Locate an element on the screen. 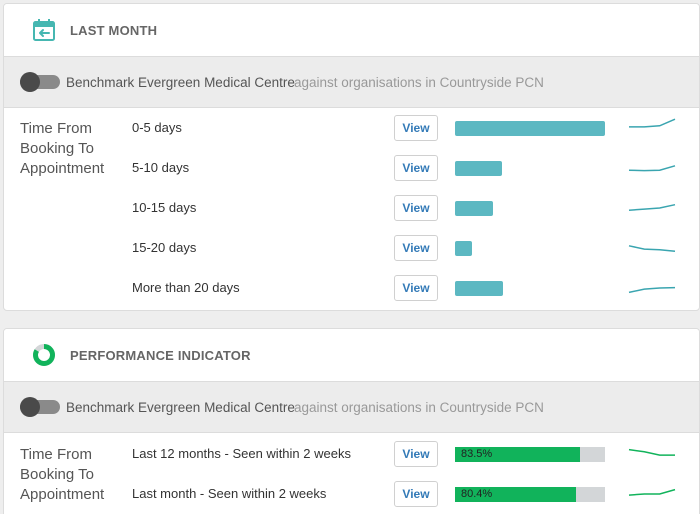 The height and width of the screenshot is (514, 700). row-label: 5-10 days is located at coordinates (161, 167).